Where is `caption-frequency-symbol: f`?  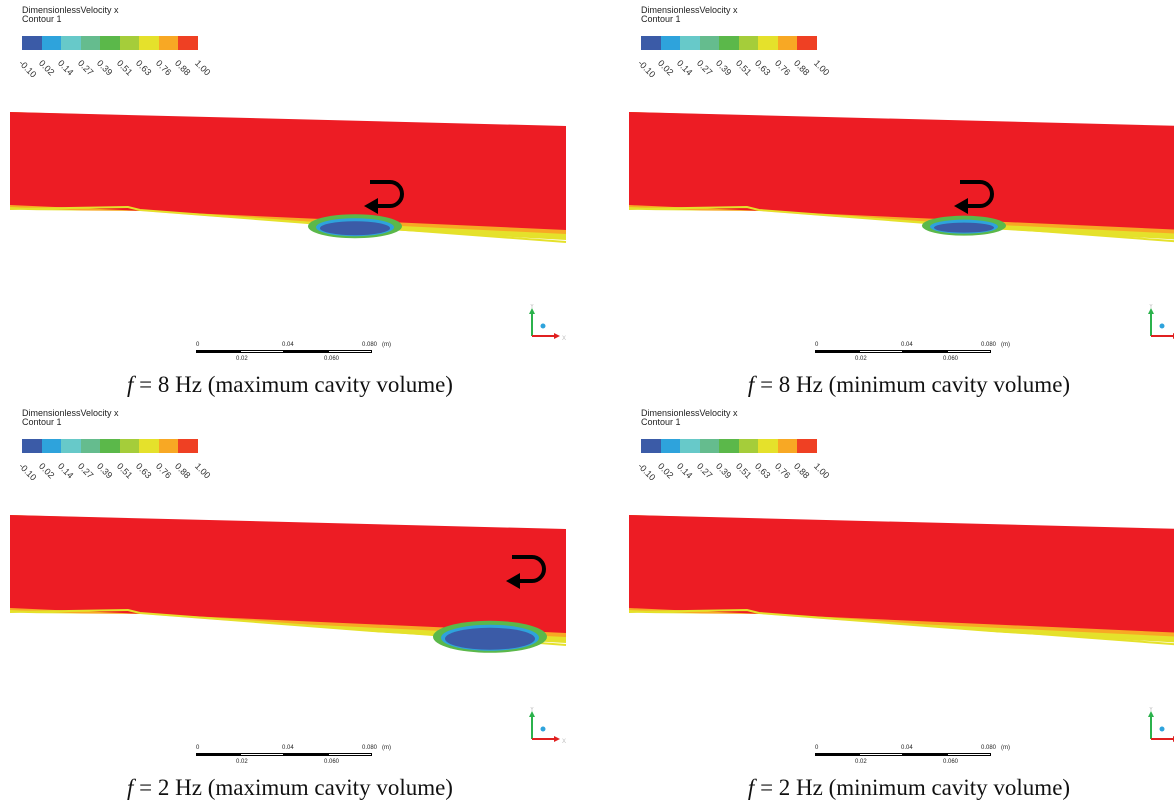 caption-frequency-symbol: f is located at coordinates (130, 384).